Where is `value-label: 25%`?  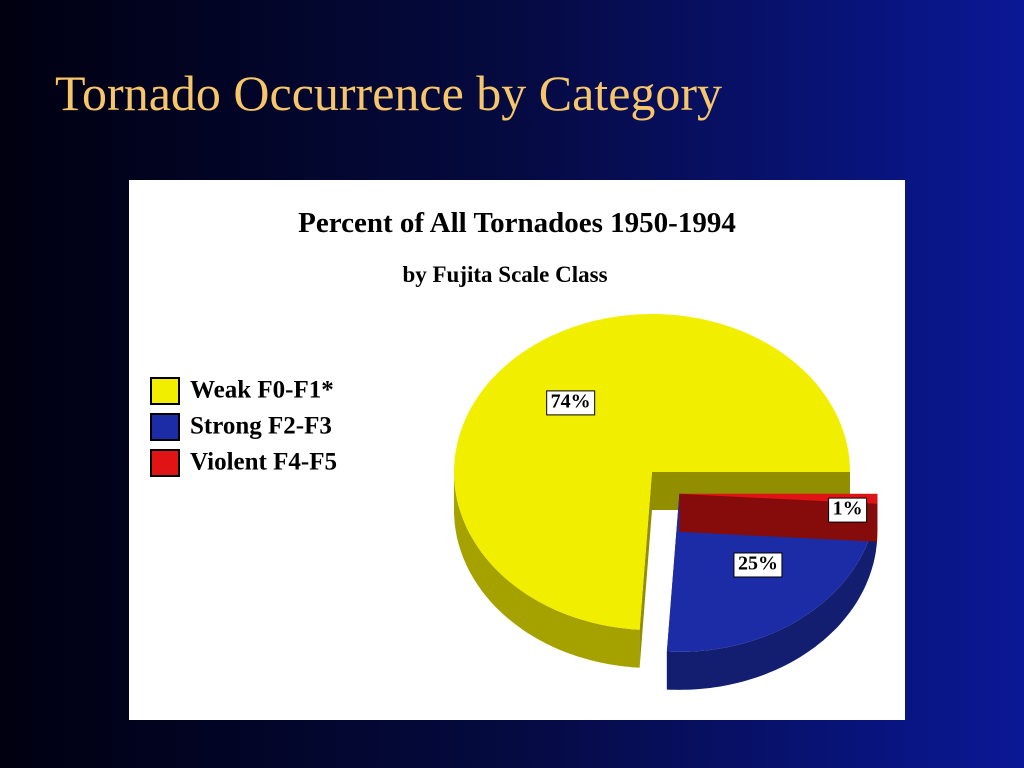 value-label: 25% is located at coordinates (758, 564).